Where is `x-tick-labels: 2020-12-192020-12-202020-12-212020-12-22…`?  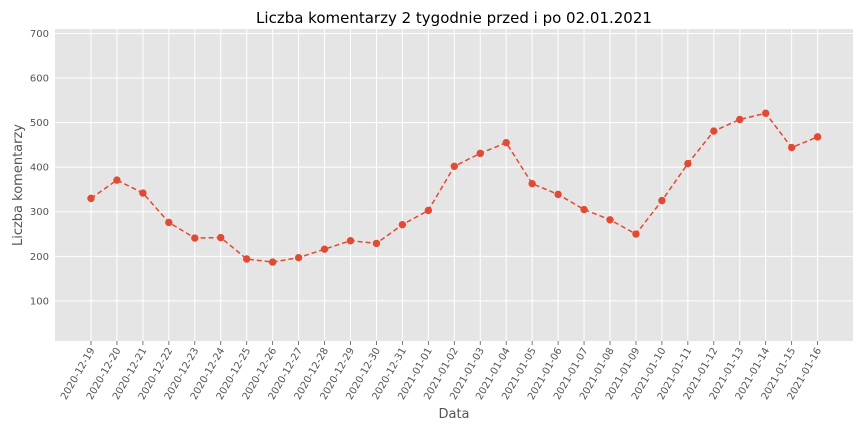
x-tick-labels: 2020-12-192020-12-202020-12-212020-12-22… is located at coordinates (441, 371).